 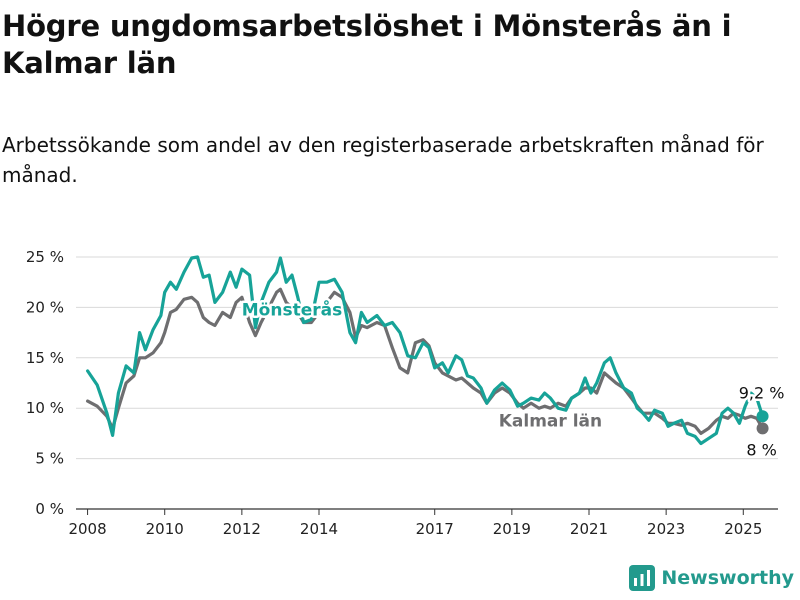 I want to click on brand-logo: Newsworthy, so click(x=711, y=578).